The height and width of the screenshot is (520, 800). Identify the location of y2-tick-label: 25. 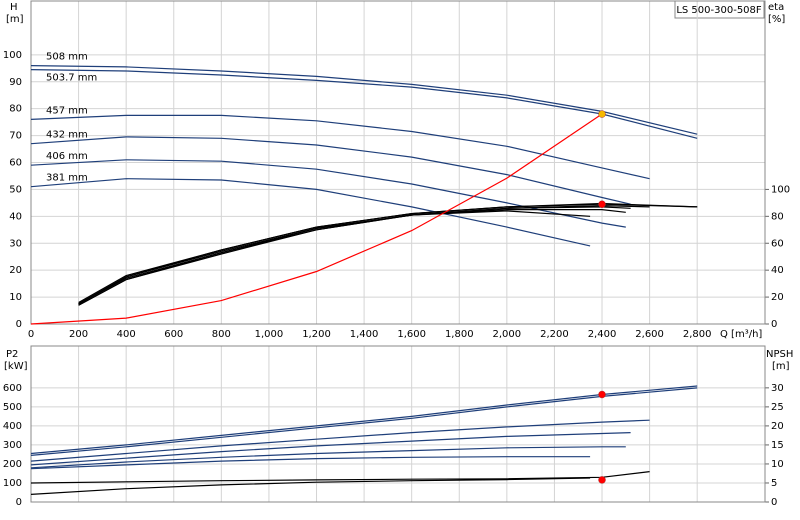
(777, 407).